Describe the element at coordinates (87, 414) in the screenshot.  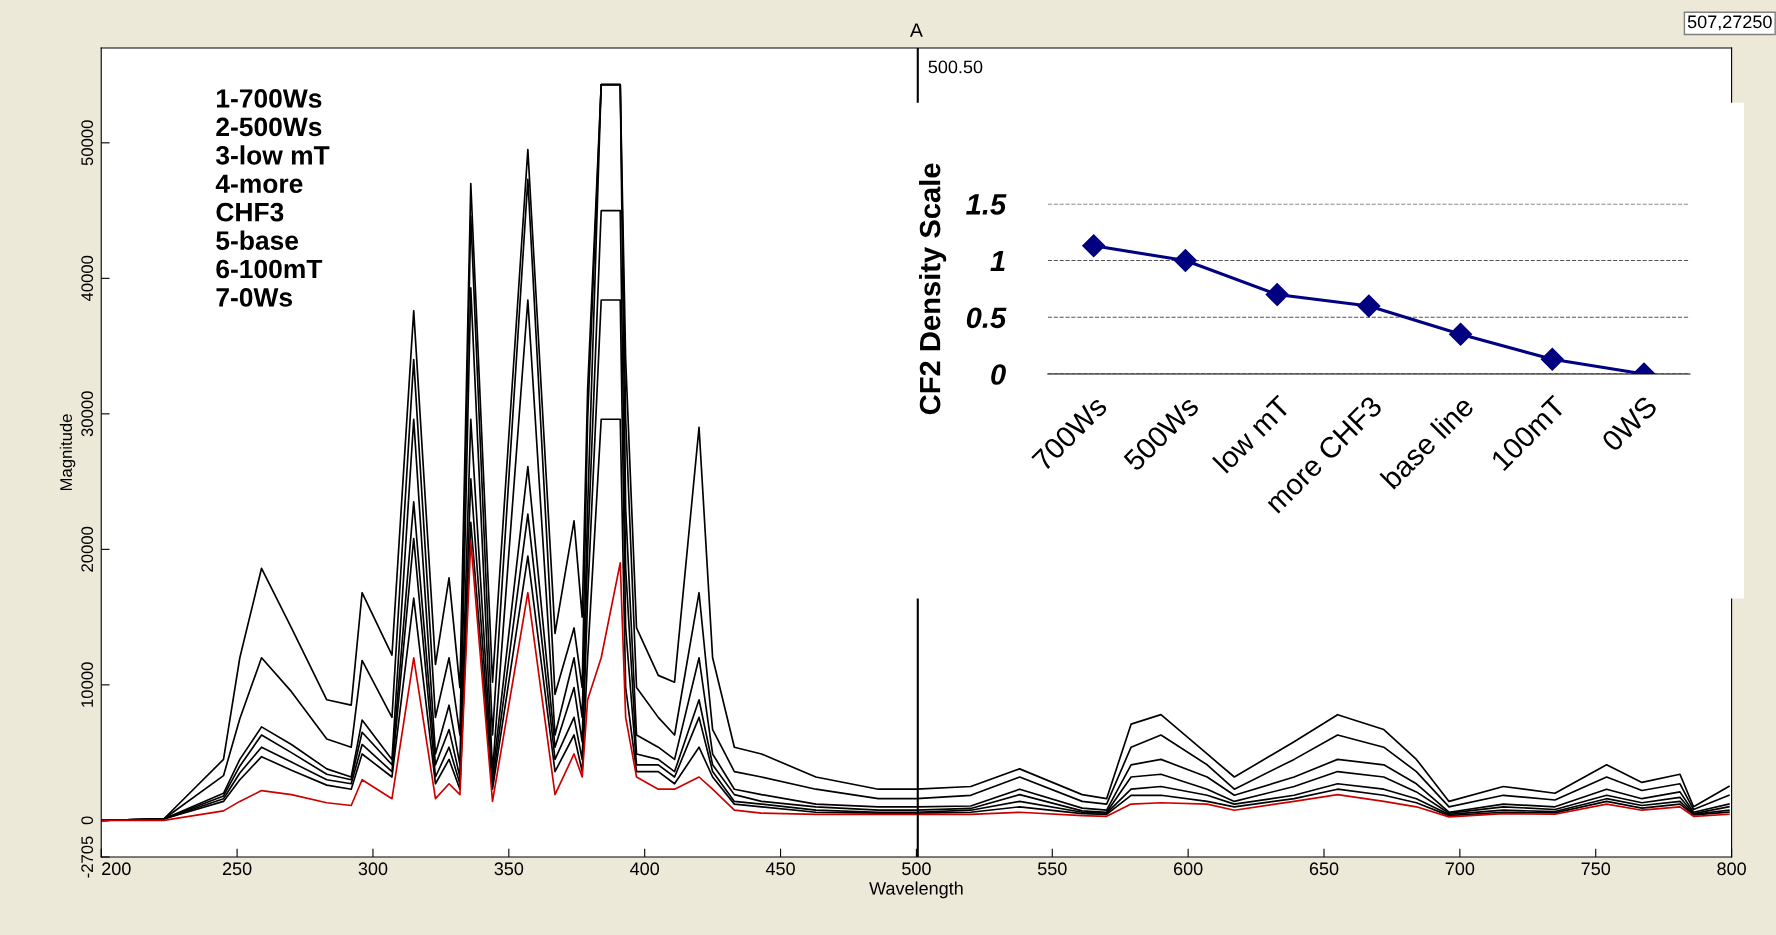
I see `y-tick-label: 30000` at that location.